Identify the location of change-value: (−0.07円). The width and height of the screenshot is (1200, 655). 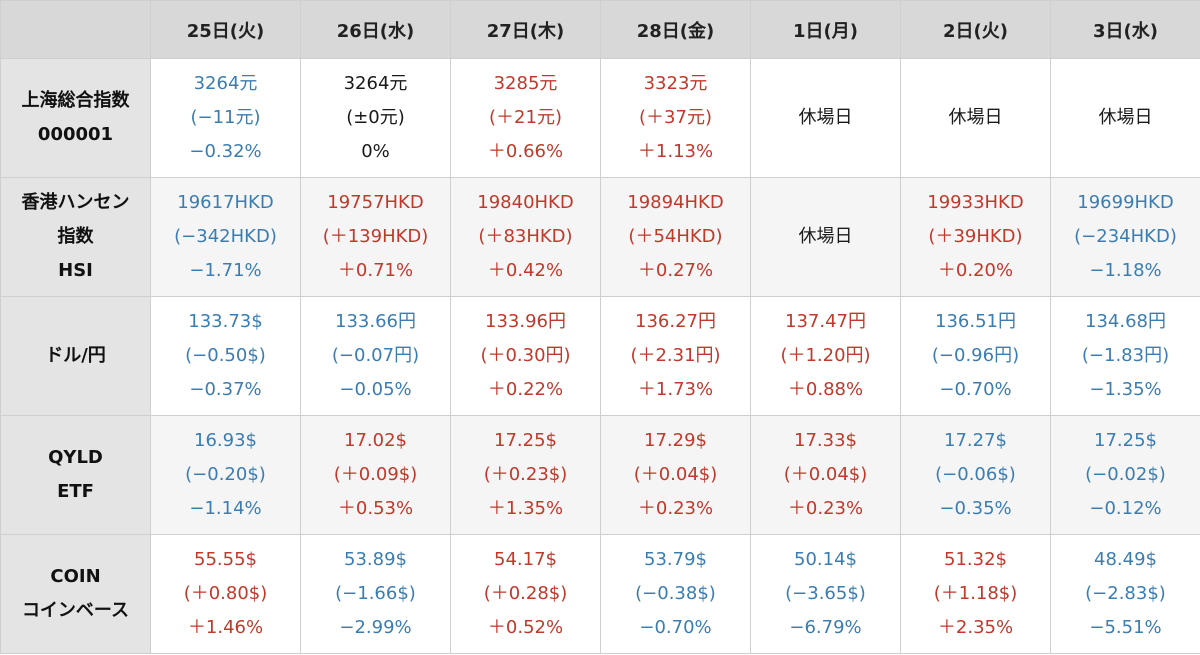
(375, 355).